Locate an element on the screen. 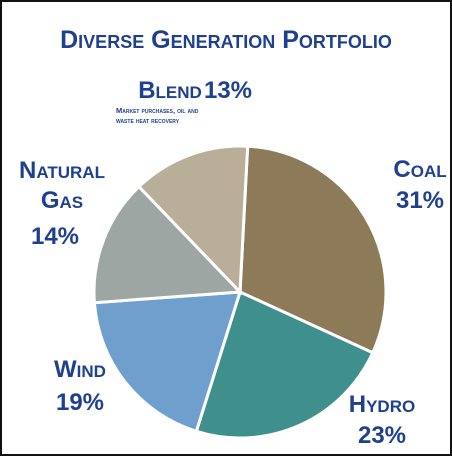  category-label: Blend is located at coordinates (170, 90).